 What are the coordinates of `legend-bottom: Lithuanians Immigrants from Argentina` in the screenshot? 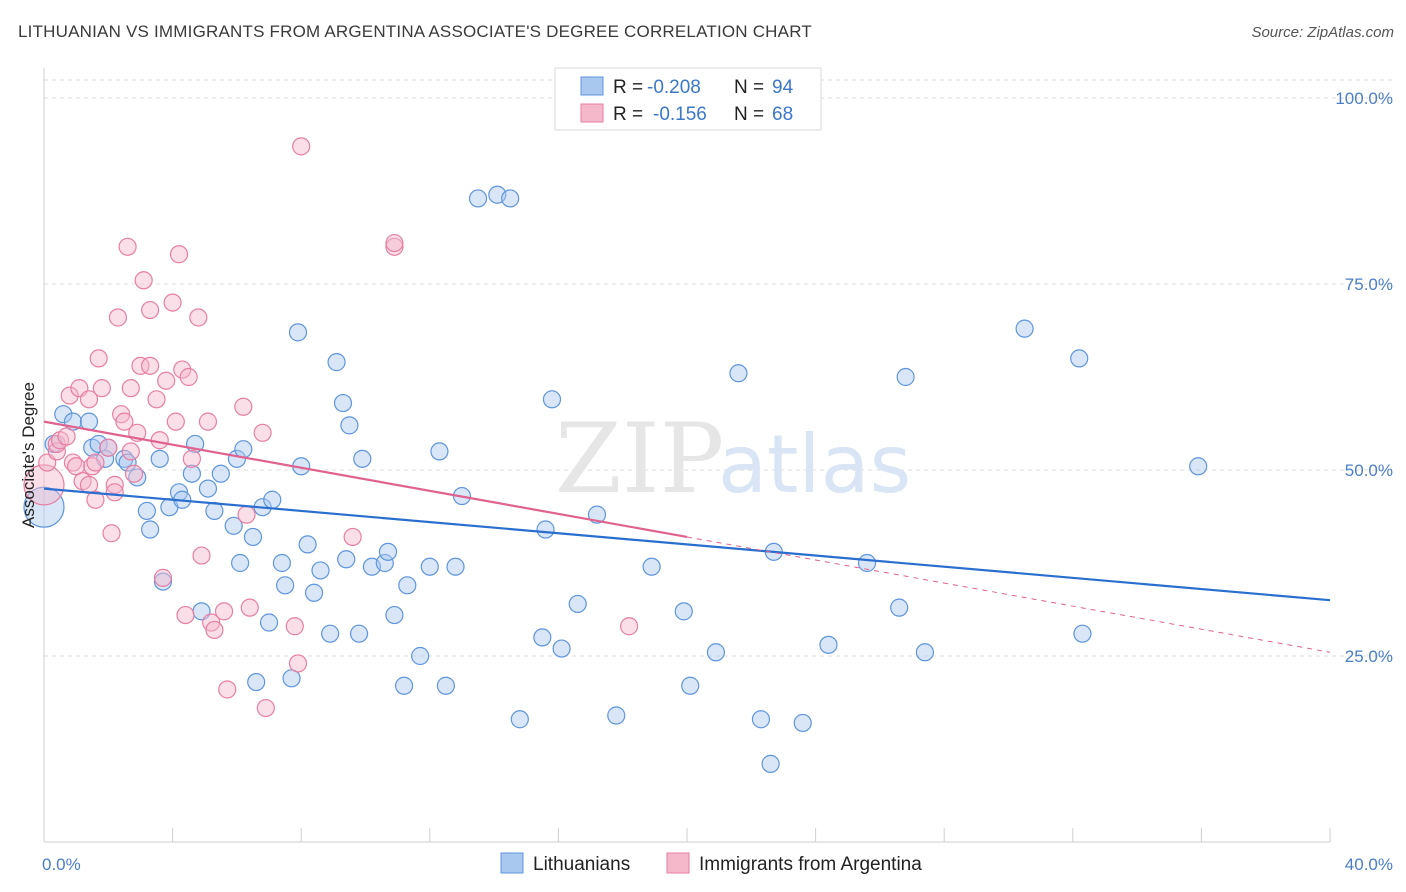 It's located at (711, 863).